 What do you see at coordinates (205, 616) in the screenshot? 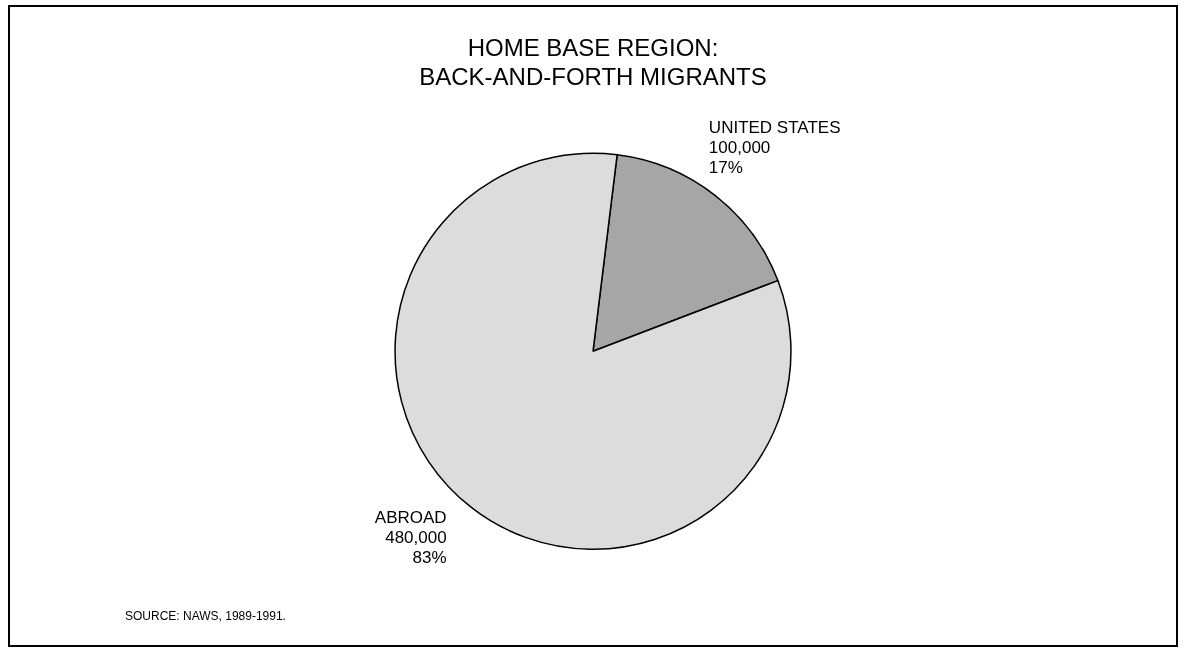
I see `source-note: SOURCE: NAWS, 1989-1991.` at bounding box center [205, 616].